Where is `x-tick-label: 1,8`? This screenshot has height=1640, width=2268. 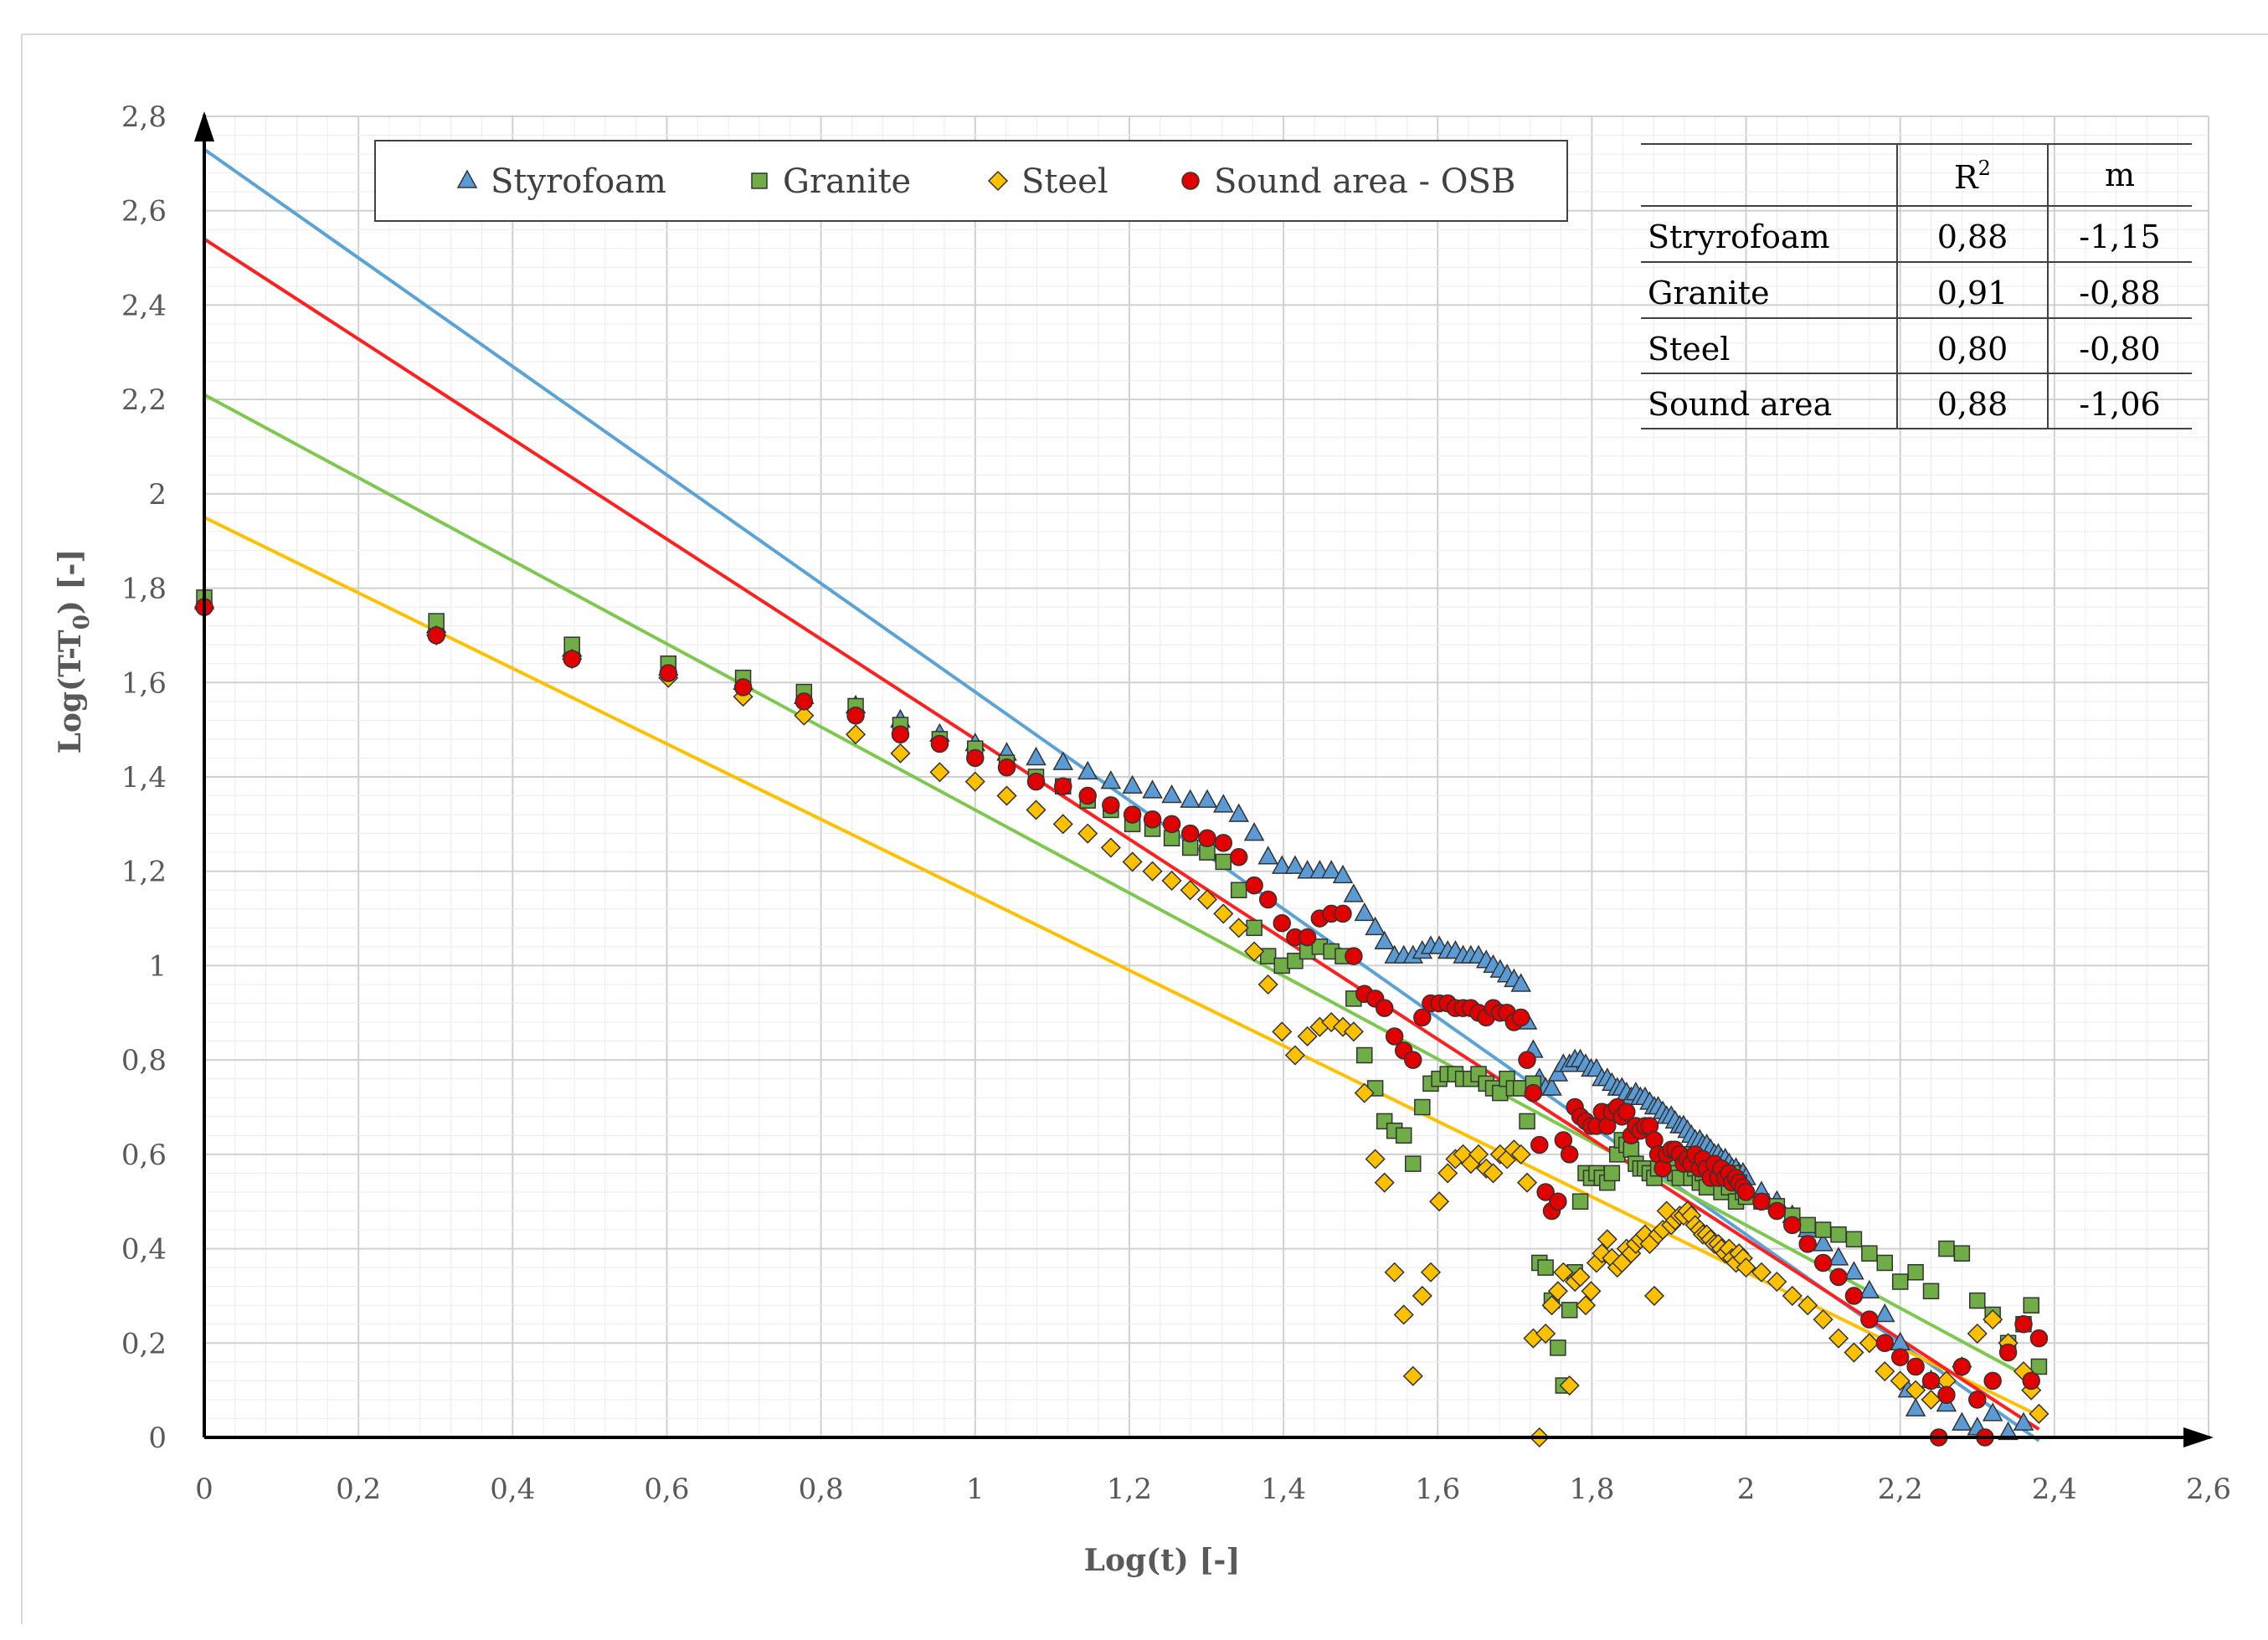
x-tick-label: 1,8 is located at coordinates (1591, 1489).